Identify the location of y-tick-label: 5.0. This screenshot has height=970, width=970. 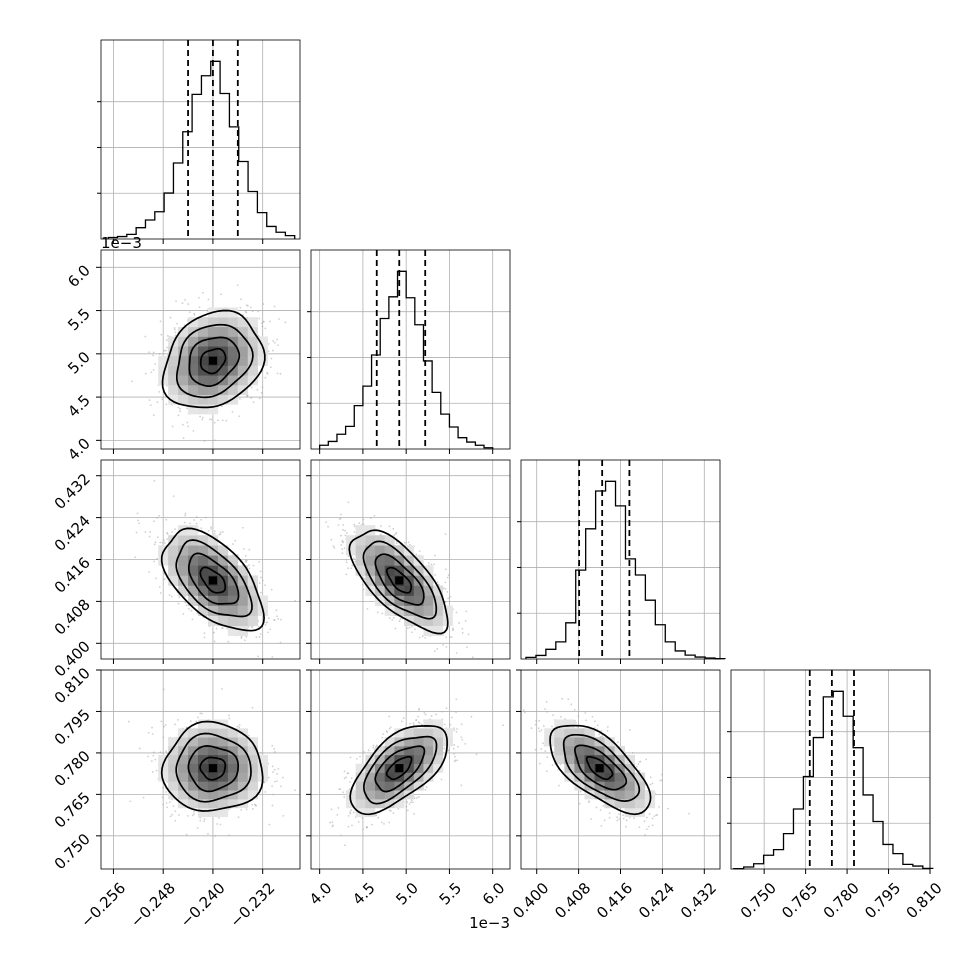
(79, 363).